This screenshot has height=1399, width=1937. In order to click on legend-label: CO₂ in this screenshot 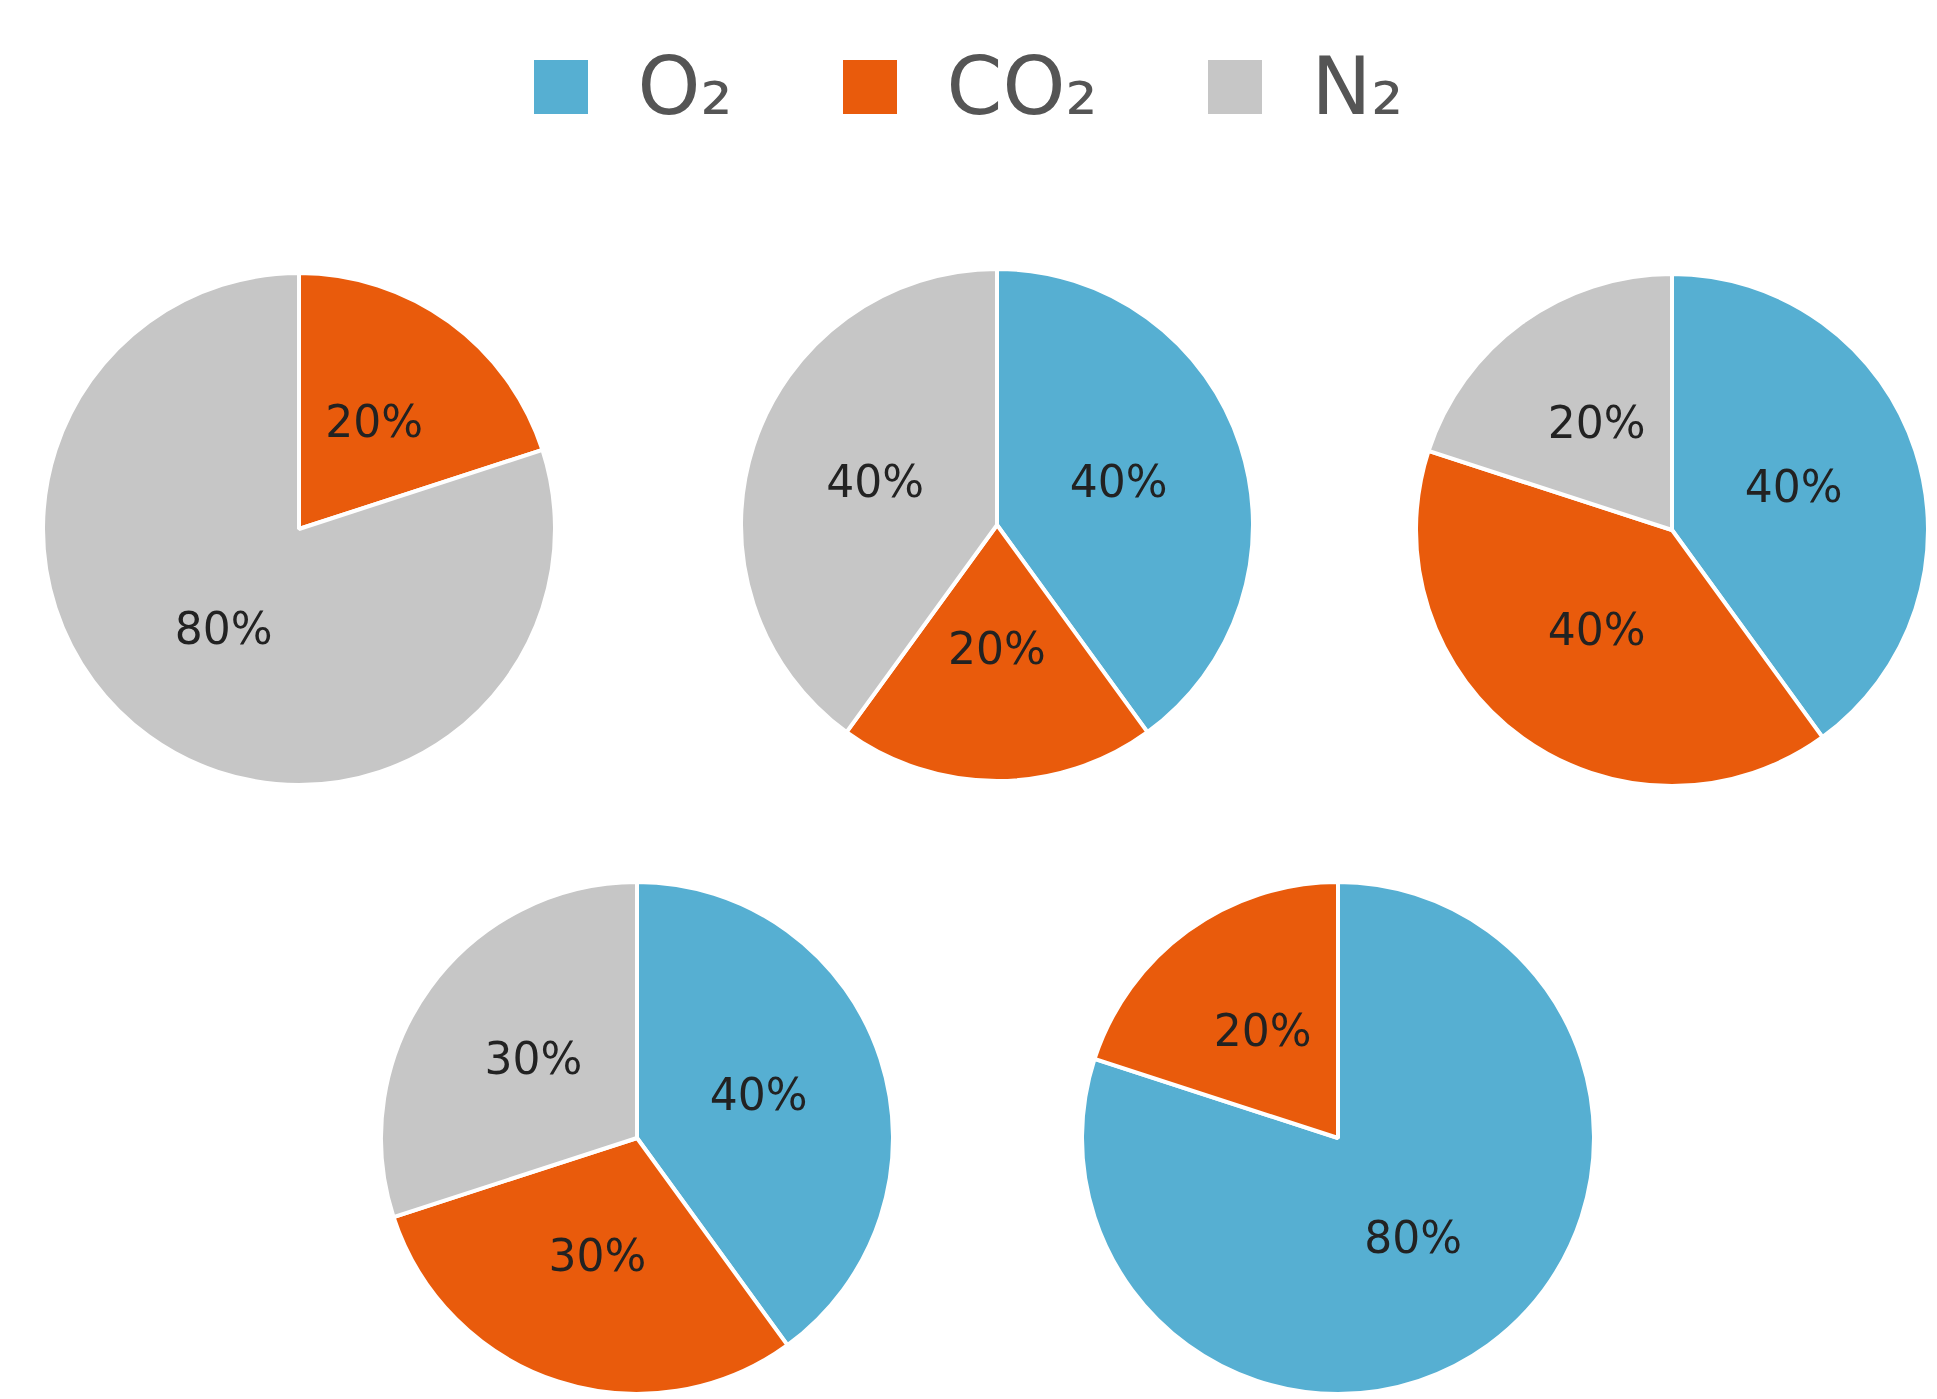, I will do `click(1022, 86)`.